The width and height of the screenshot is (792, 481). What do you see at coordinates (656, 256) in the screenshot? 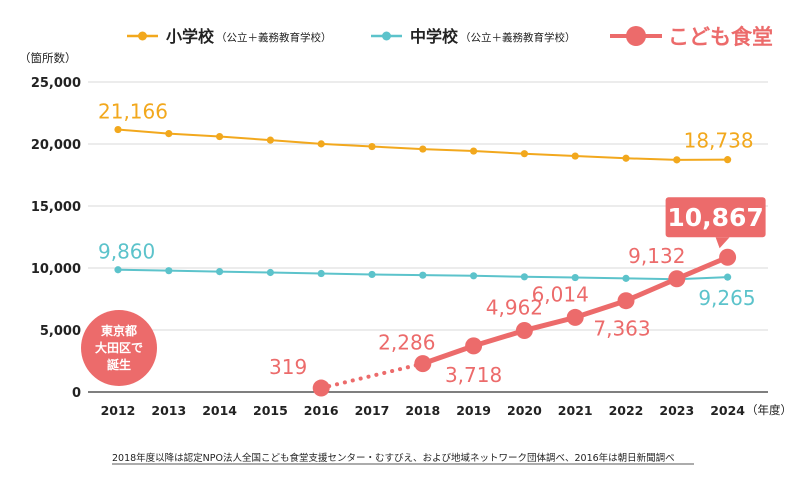
I see `data-label-kodomo: 9,132` at bounding box center [656, 256].